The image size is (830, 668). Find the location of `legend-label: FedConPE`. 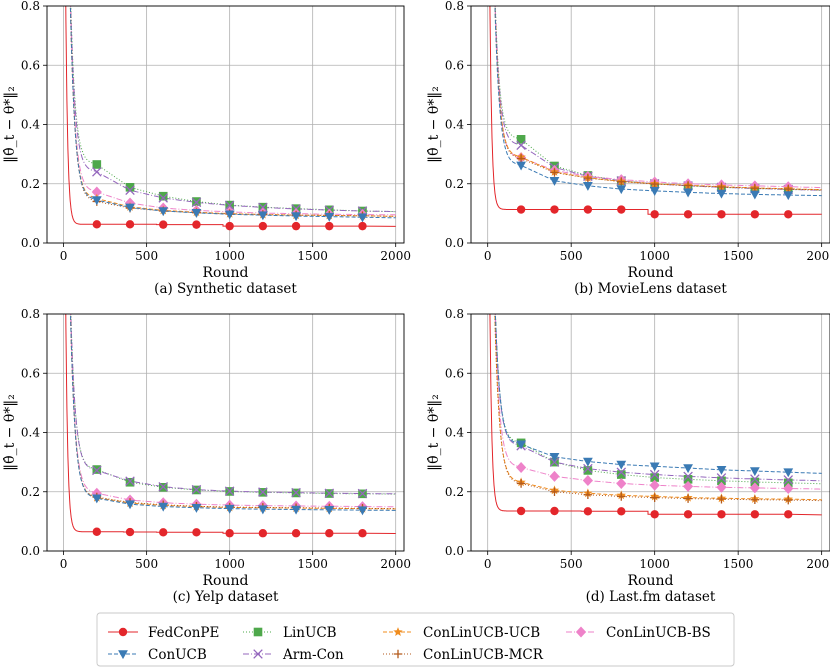

legend-label: FedConPE is located at coordinates (183, 633).